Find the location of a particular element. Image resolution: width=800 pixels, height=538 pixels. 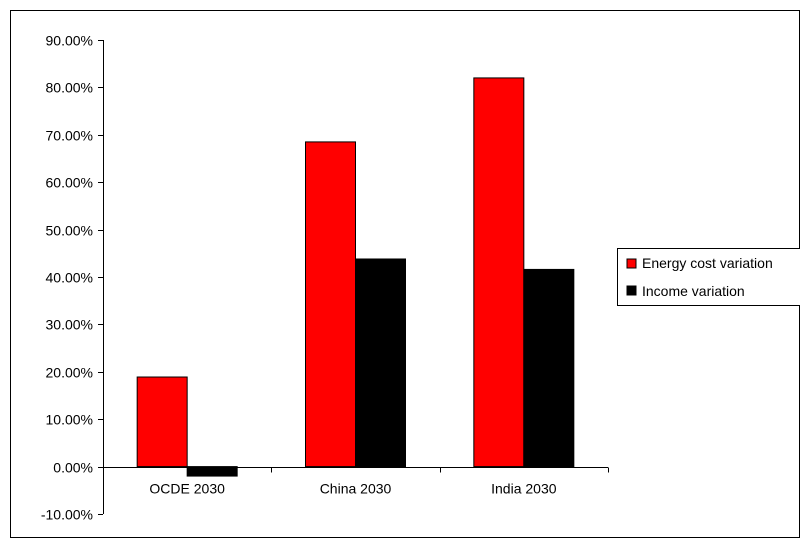

y-tick-label: 0.00% is located at coordinates (73, 468).